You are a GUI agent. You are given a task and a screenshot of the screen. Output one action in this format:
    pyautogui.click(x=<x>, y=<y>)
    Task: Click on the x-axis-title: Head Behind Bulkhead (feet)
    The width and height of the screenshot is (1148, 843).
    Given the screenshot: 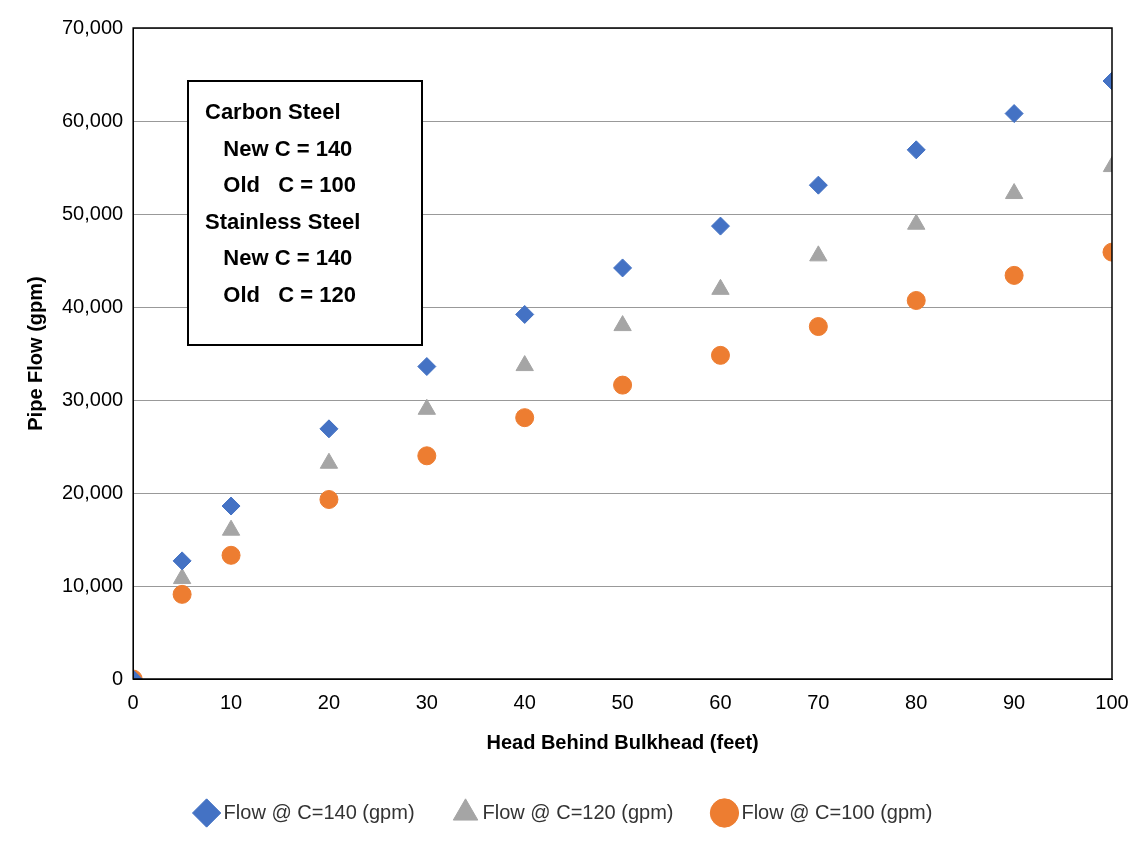 What is the action you would take?
    pyautogui.click(x=622, y=741)
    